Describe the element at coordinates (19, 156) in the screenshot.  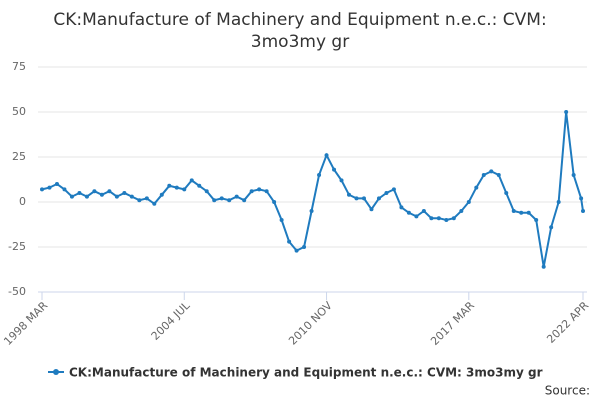
I see `y-tick-label: 25` at that location.